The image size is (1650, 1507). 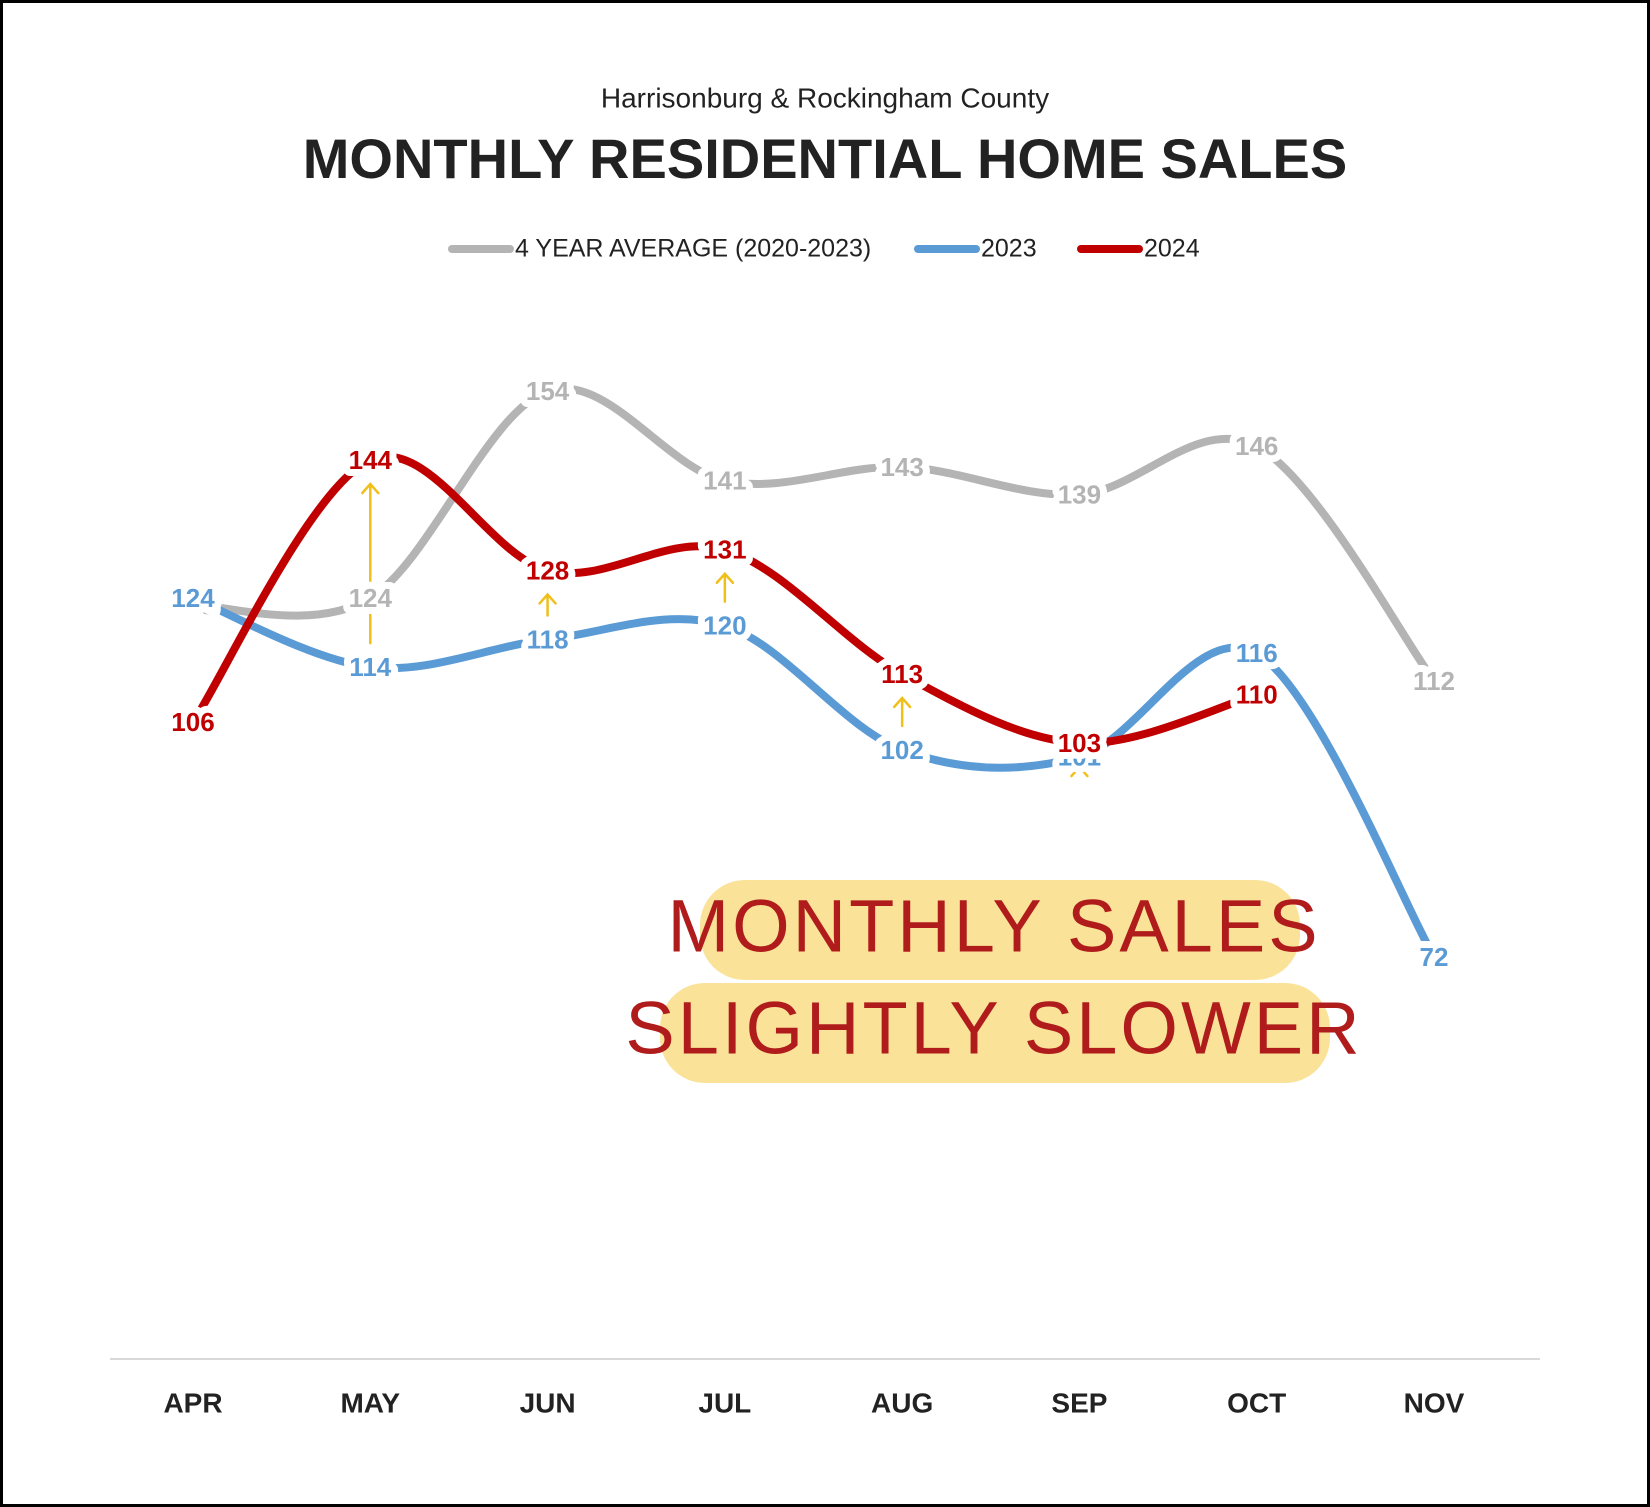 I want to click on data-label: 139, so click(x=1079, y=494).